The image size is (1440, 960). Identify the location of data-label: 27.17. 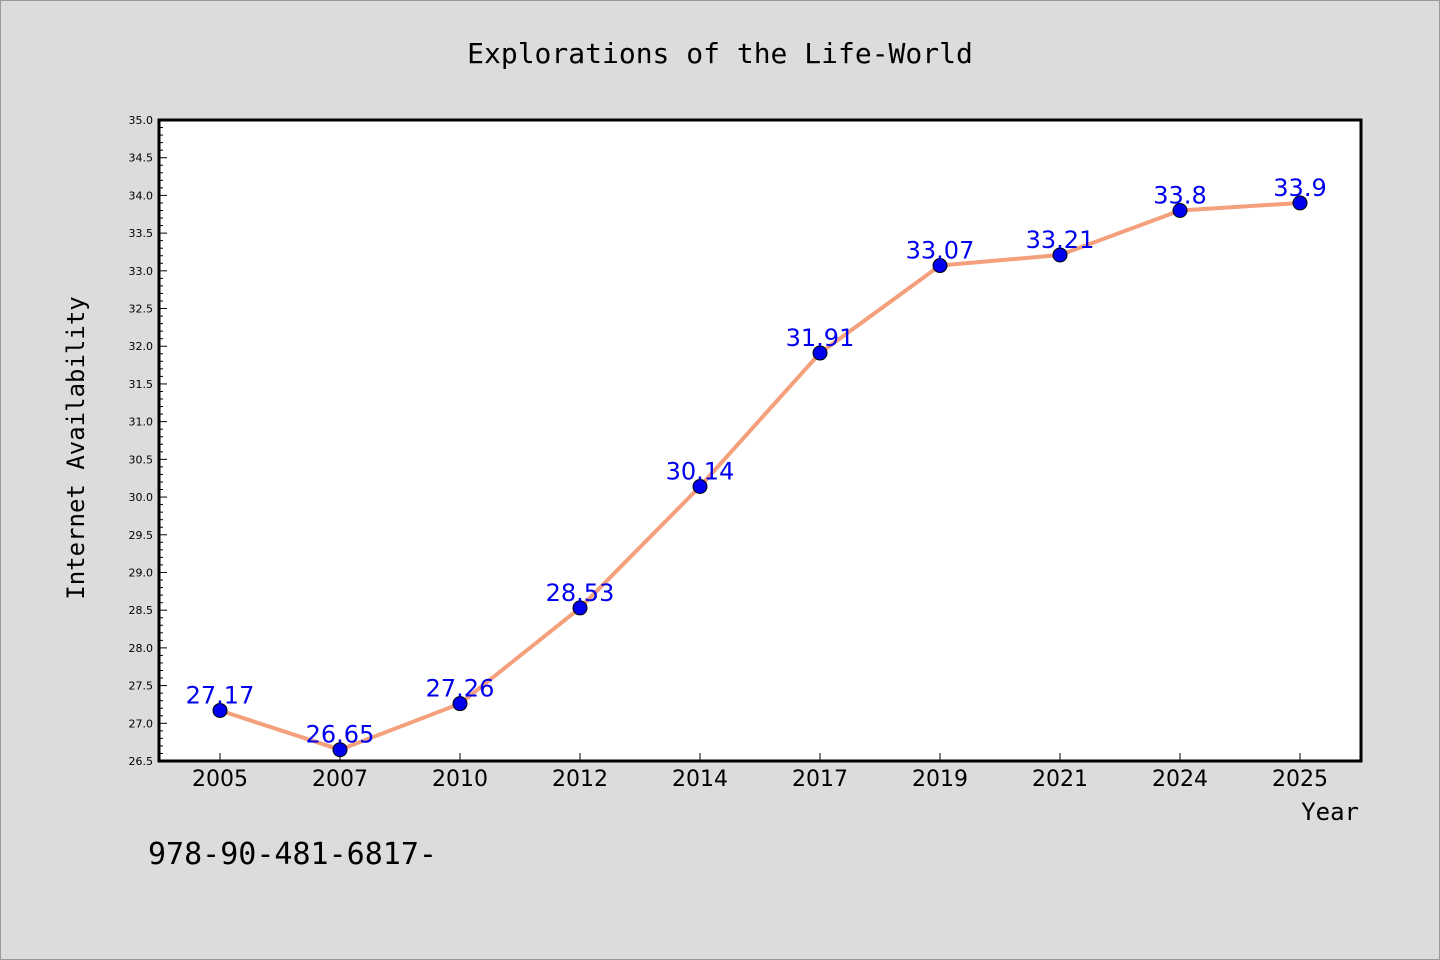
(220, 695).